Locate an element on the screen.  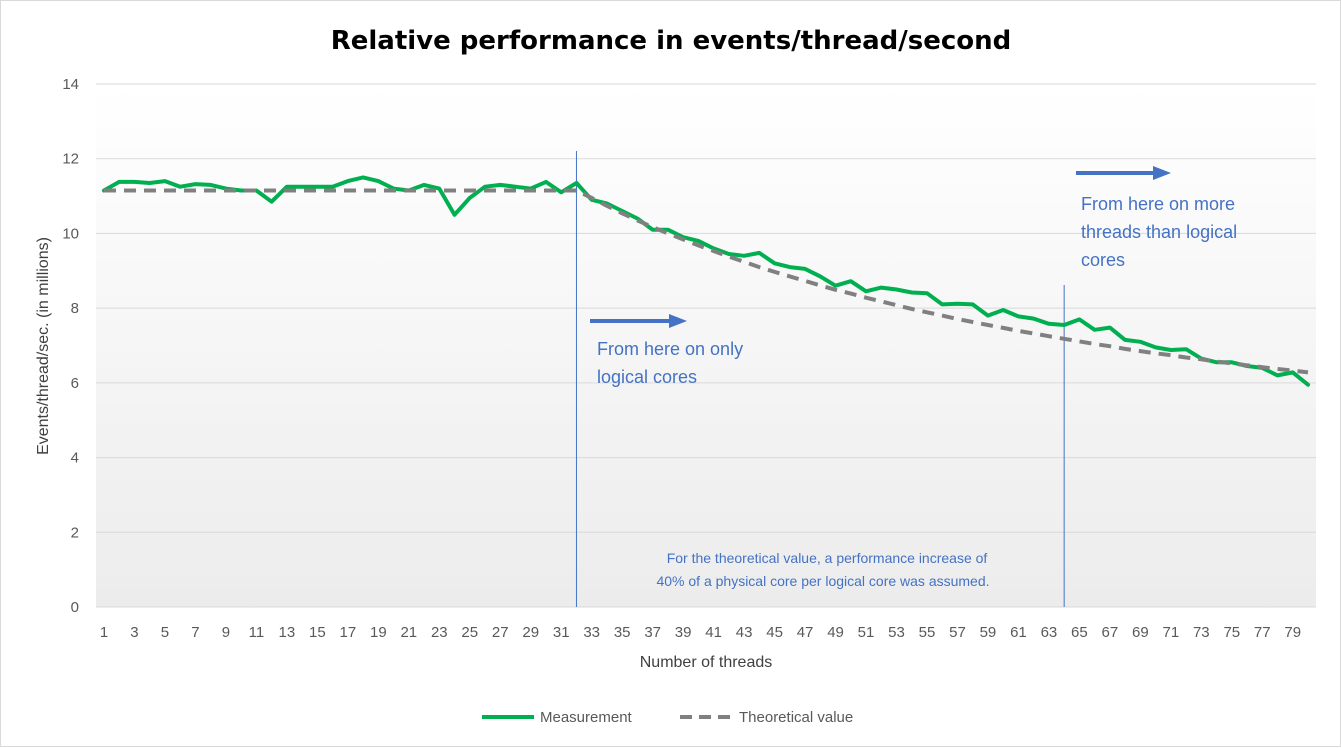
x-tick-label: 19 is located at coordinates (378, 632).